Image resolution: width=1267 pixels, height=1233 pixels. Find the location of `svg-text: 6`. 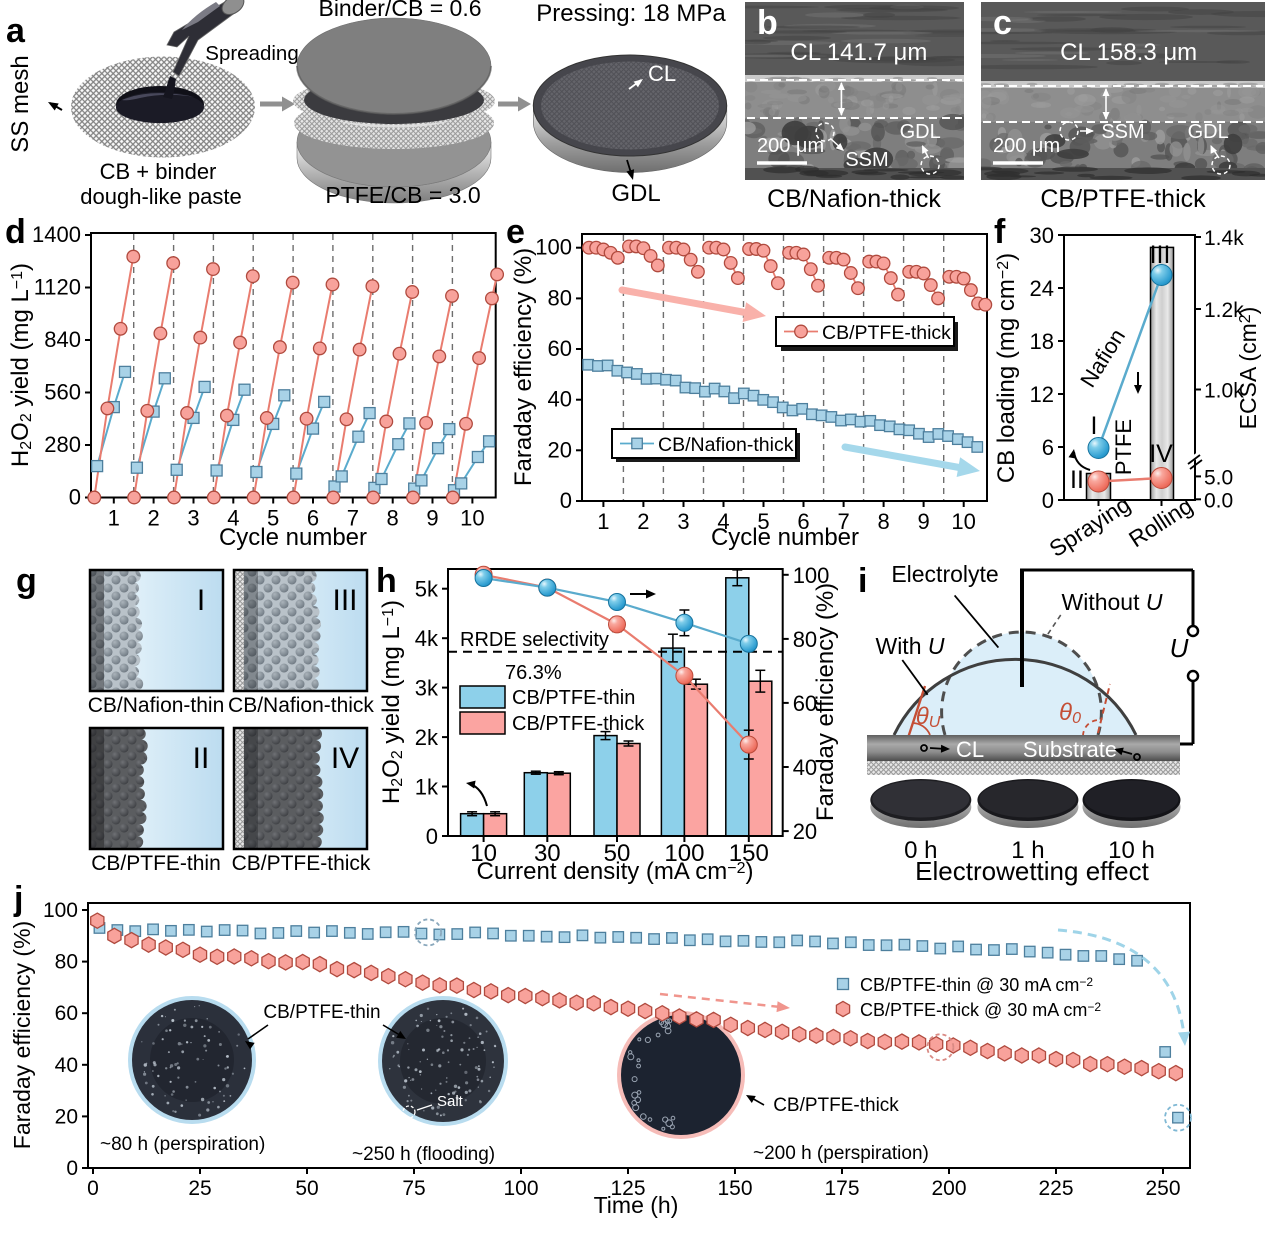

svg-text: 6 is located at coordinates (1048, 447).